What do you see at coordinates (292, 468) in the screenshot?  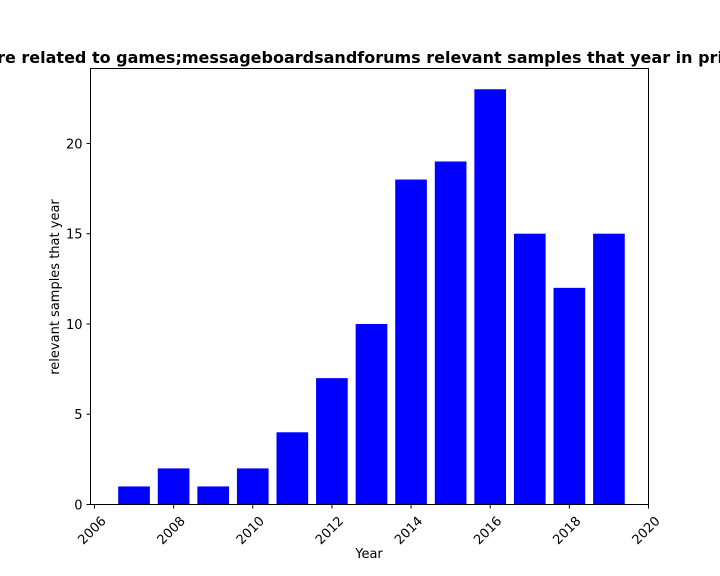 I see `bar-2011` at bounding box center [292, 468].